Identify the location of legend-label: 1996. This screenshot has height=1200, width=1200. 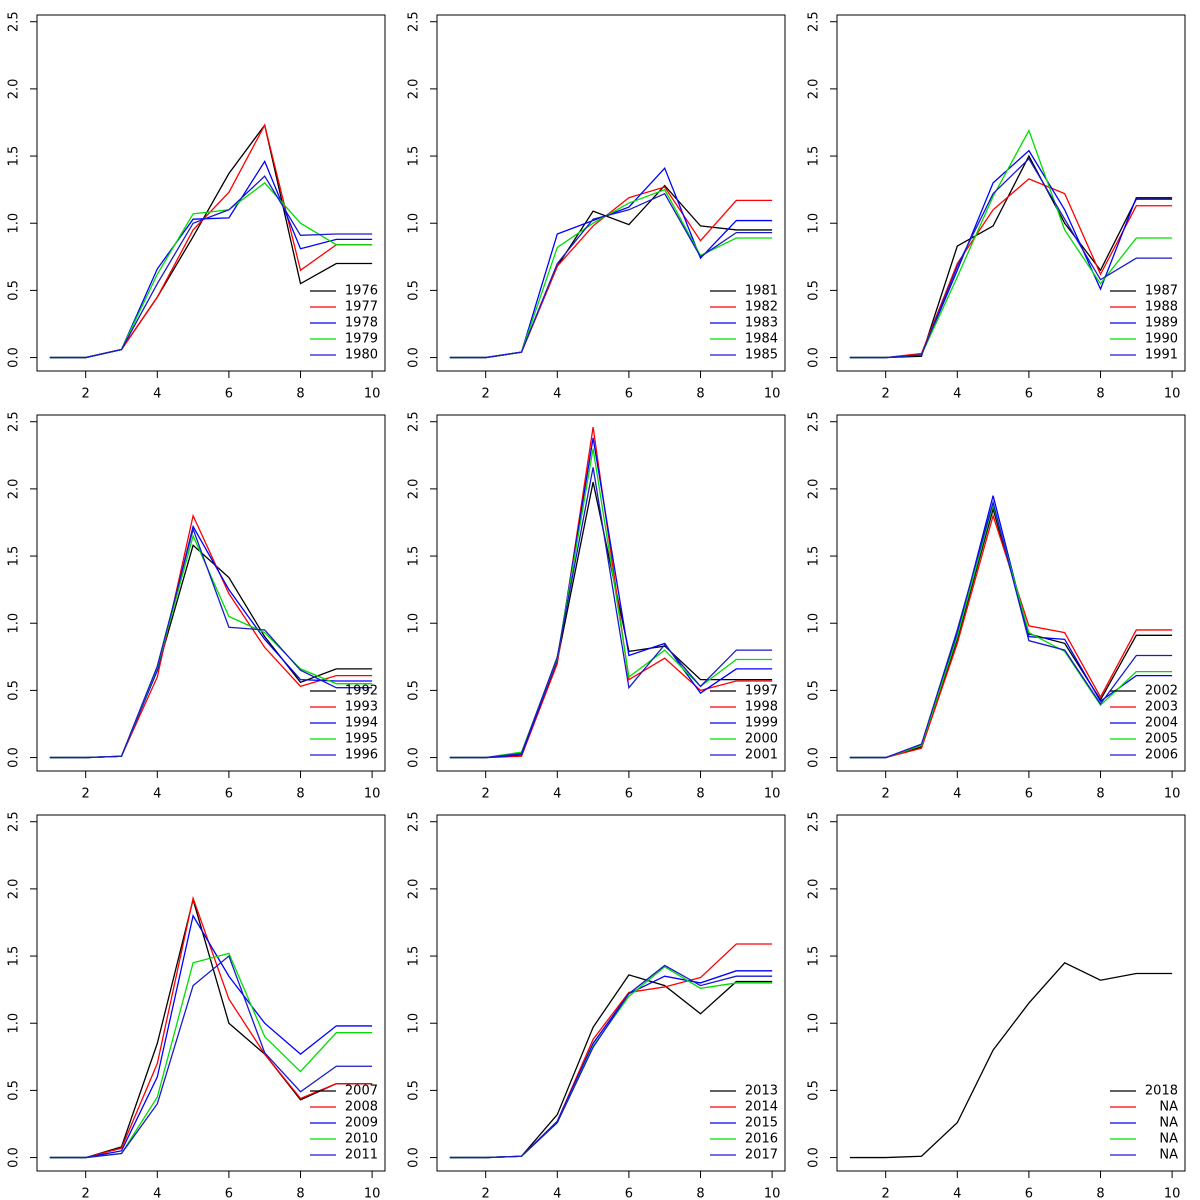
(361, 755).